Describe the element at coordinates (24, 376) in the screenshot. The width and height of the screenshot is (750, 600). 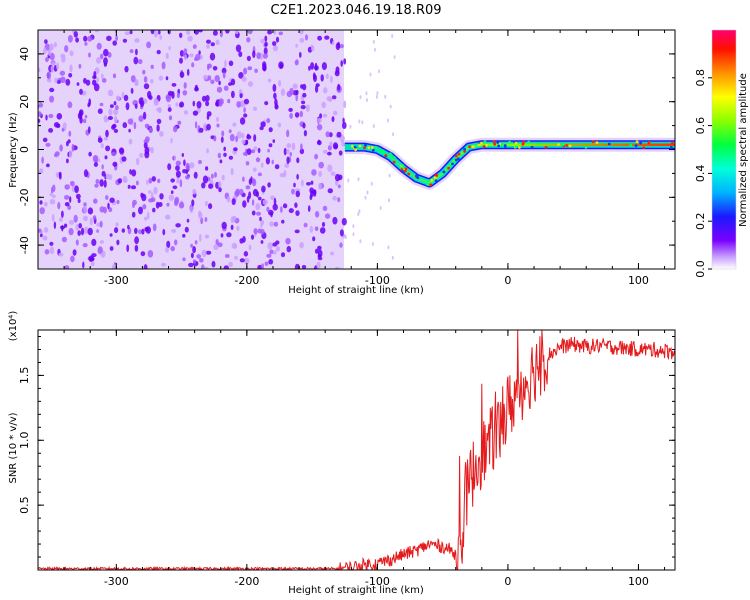
I see `y-tick-label: 1.5` at that location.